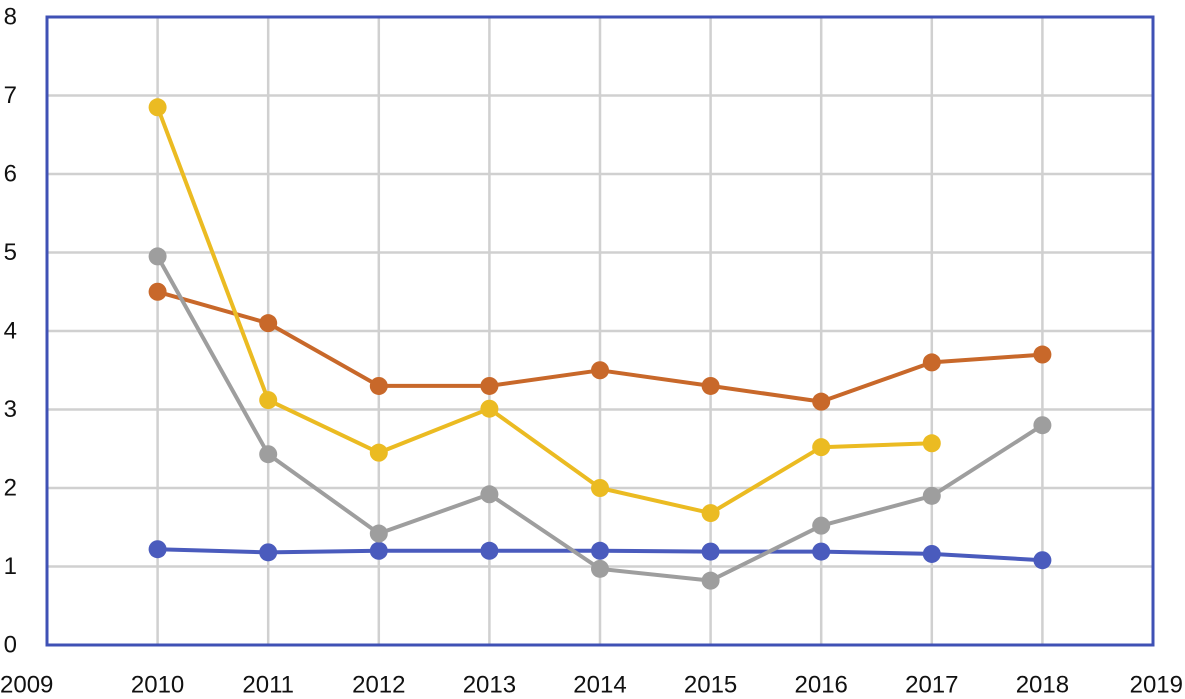 The image size is (1185, 699). Describe the element at coordinates (489, 685) in the screenshot. I see `x-tick-label: 2013` at that location.